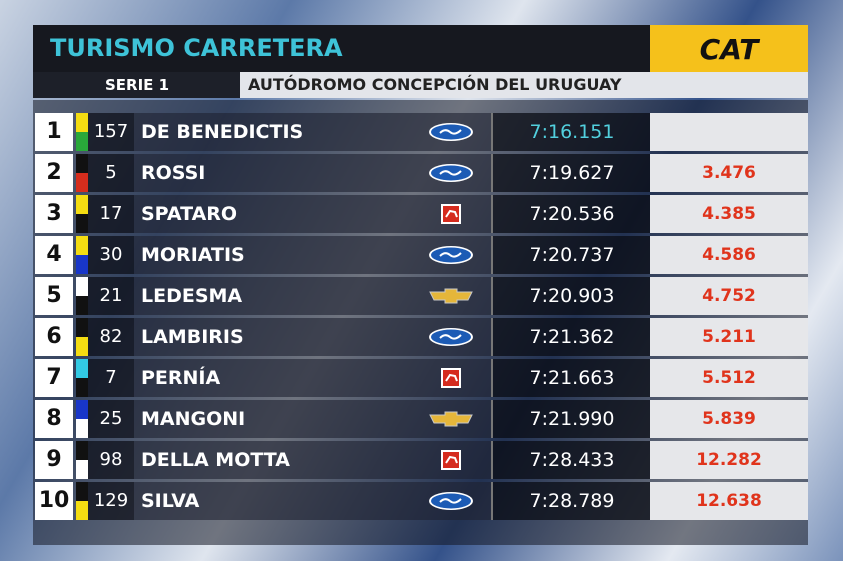 The image size is (843, 561). What do you see at coordinates (729, 337) in the screenshot?
I see `gap: 5.211` at bounding box center [729, 337].